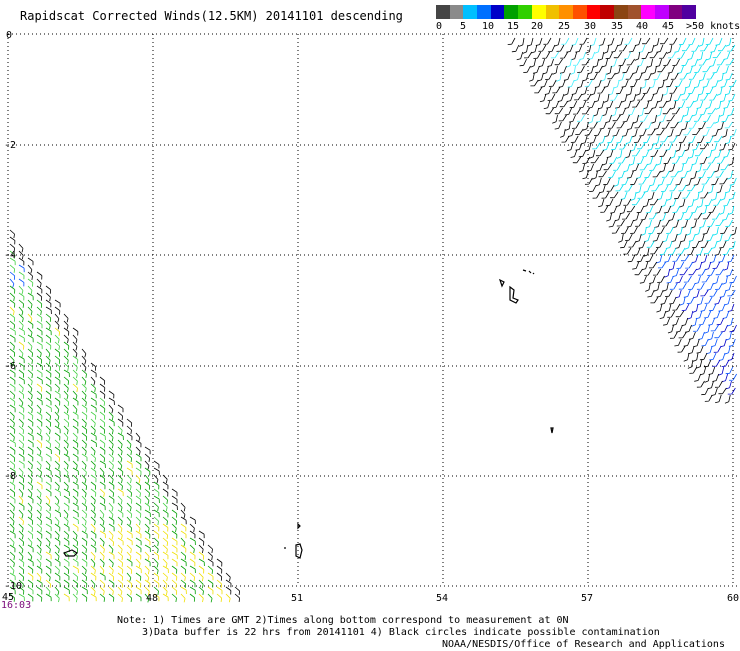 The height and width of the screenshot is (651, 740). Describe the element at coordinates (620, 12) in the screenshot. I see `colorbar-segment` at that location.